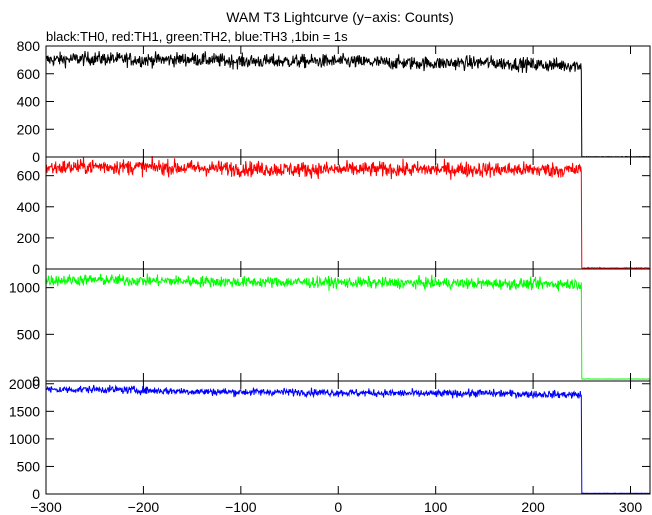 This screenshot has width=652, height=515. I want to click on y-tick-label: 2000, so click(24, 384).